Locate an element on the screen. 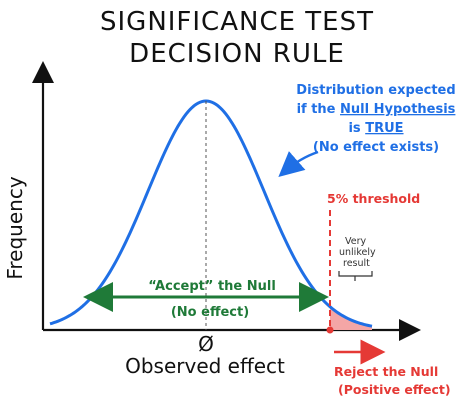 Image resolution: width=474 pixels, height=407 pixels. callout-true: TRUE is located at coordinates (384, 128).